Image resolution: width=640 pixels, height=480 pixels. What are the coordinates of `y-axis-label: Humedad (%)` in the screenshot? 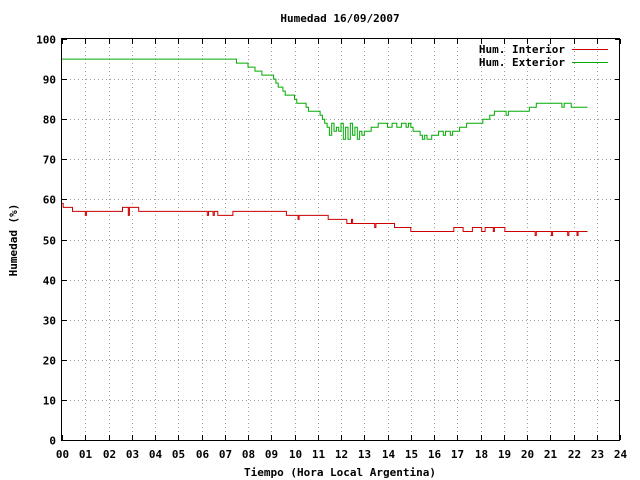 It's located at (13, 240).